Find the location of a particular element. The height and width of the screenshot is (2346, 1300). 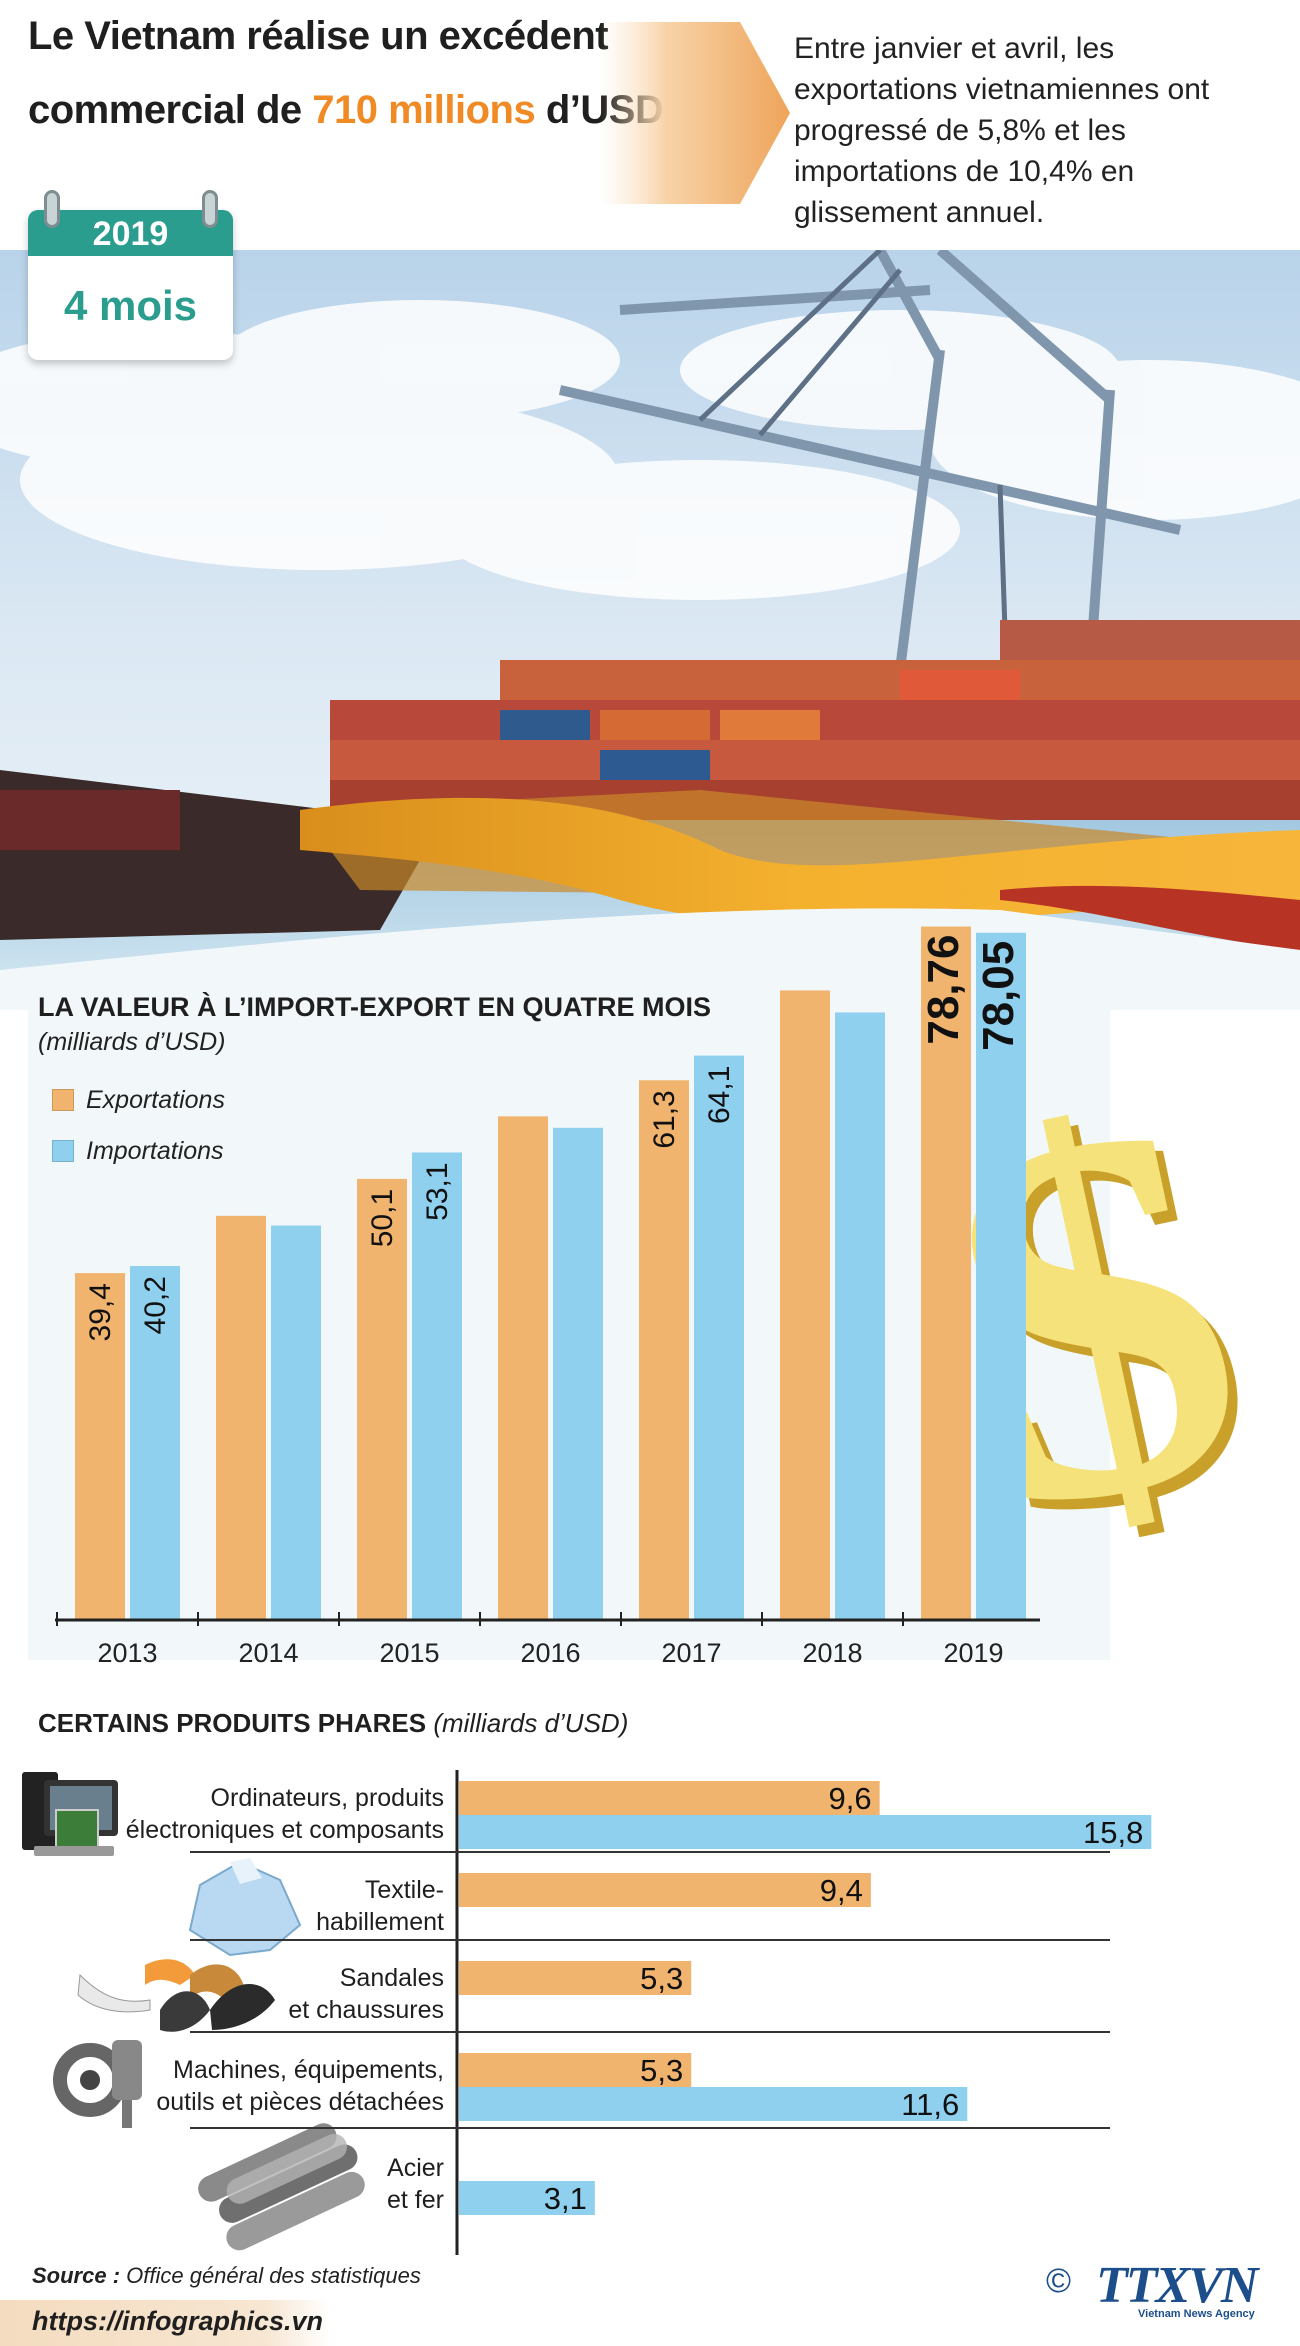

title-highlight: 710 millions is located at coordinates (424, 110).